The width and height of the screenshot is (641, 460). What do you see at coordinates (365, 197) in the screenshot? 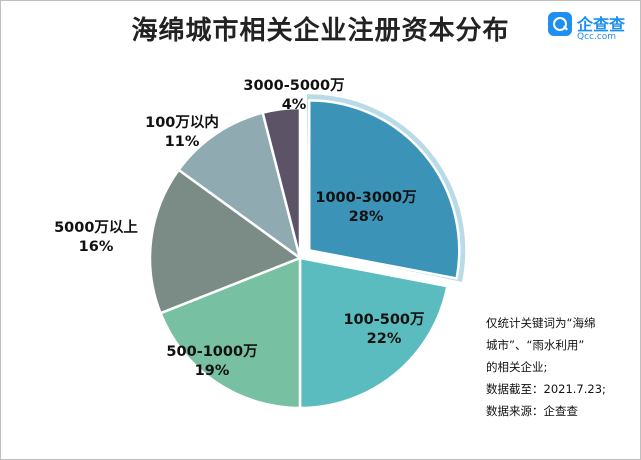
I see `slice-label: 1000-3000万` at bounding box center [365, 197].